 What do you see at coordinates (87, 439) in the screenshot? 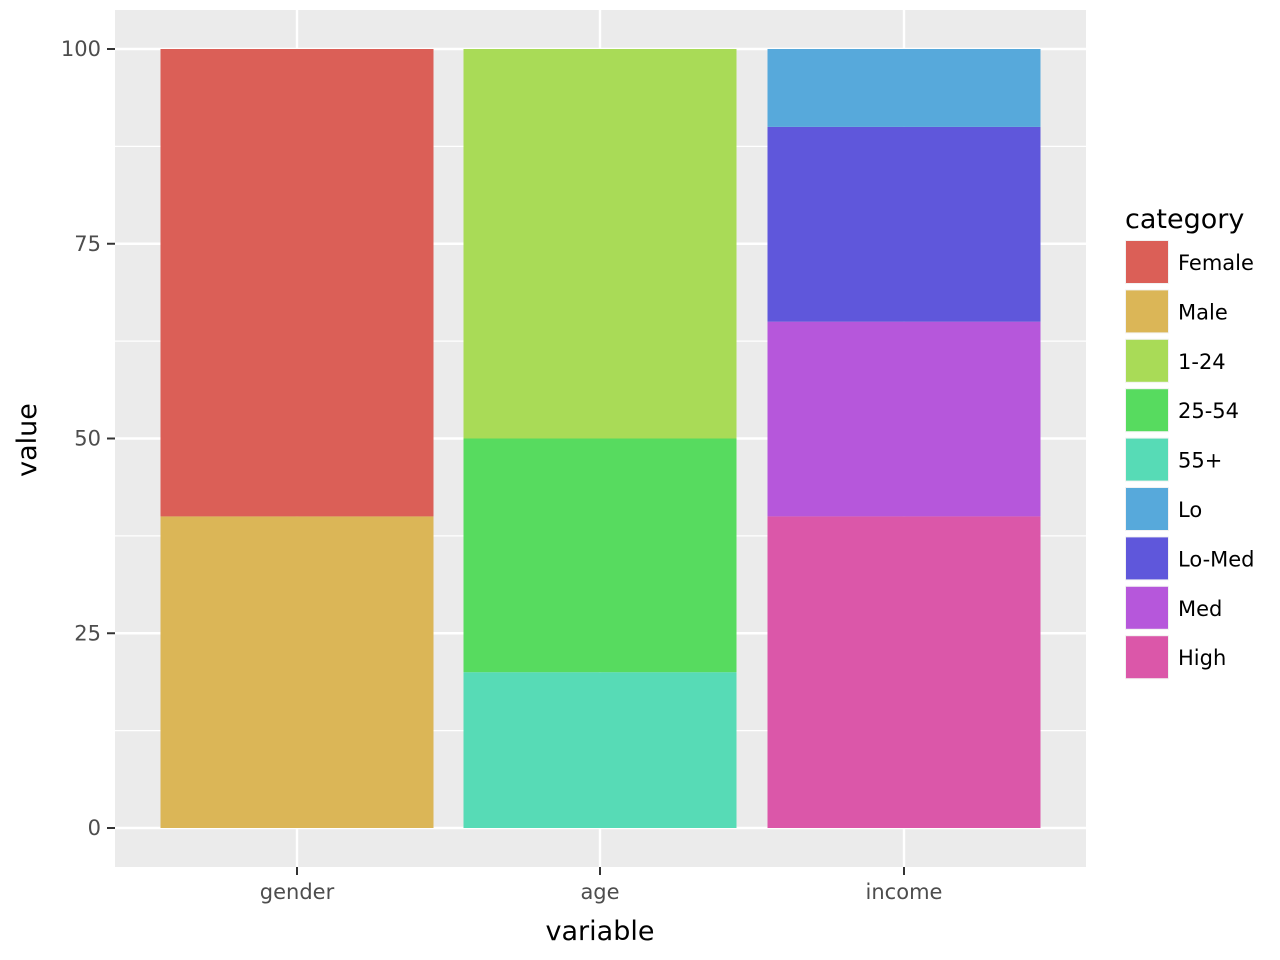
I see `y-tick-label: 50` at bounding box center [87, 439].